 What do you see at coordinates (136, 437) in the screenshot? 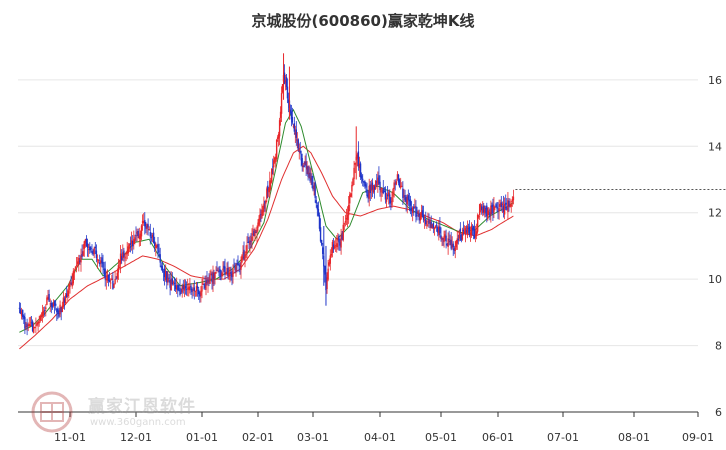
I see `x-tick-label: 12-01` at bounding box center [136, 437].